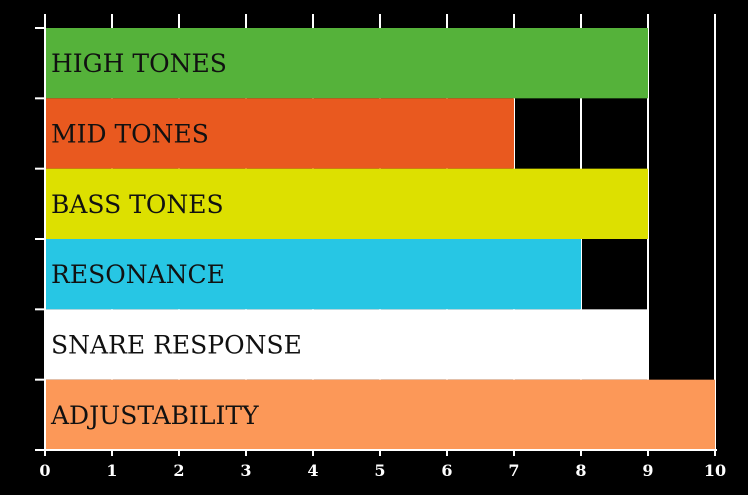 This screenshot has width=748, height=495. I want to click on x-tick-label-6: 6, so click(446, 470).